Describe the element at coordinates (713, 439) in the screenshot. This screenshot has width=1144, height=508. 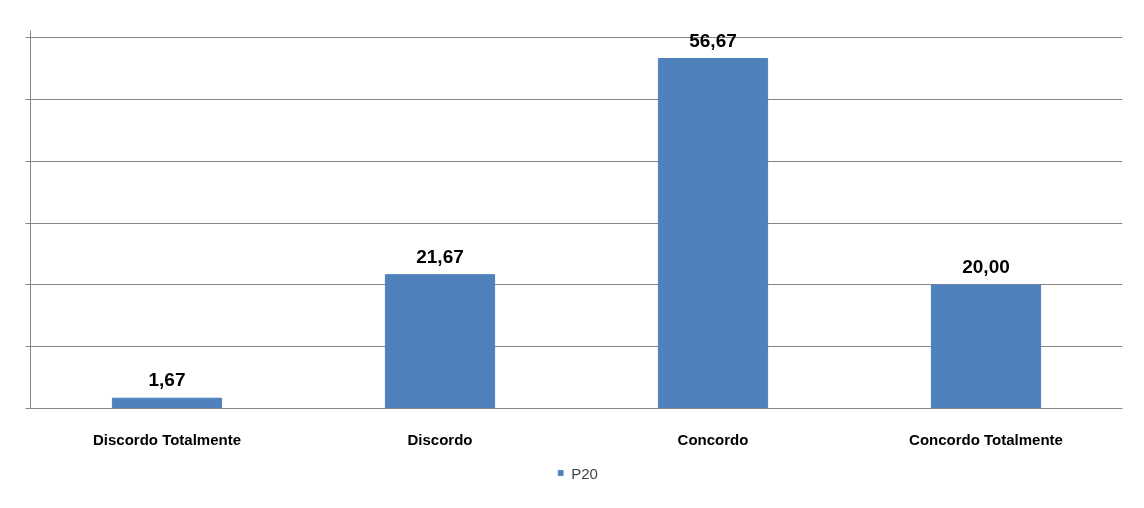
I see `x-tick-label: Concordo` at that location.